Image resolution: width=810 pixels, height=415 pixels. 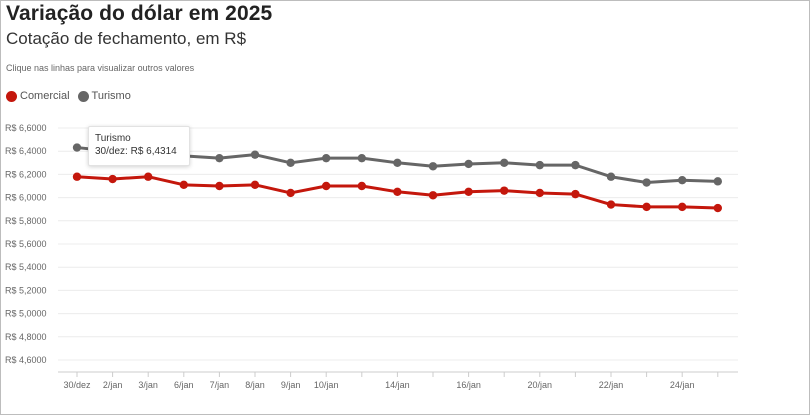 I want to click on y-tick-label: R$ 5,2000, so click(x=26, y=290).